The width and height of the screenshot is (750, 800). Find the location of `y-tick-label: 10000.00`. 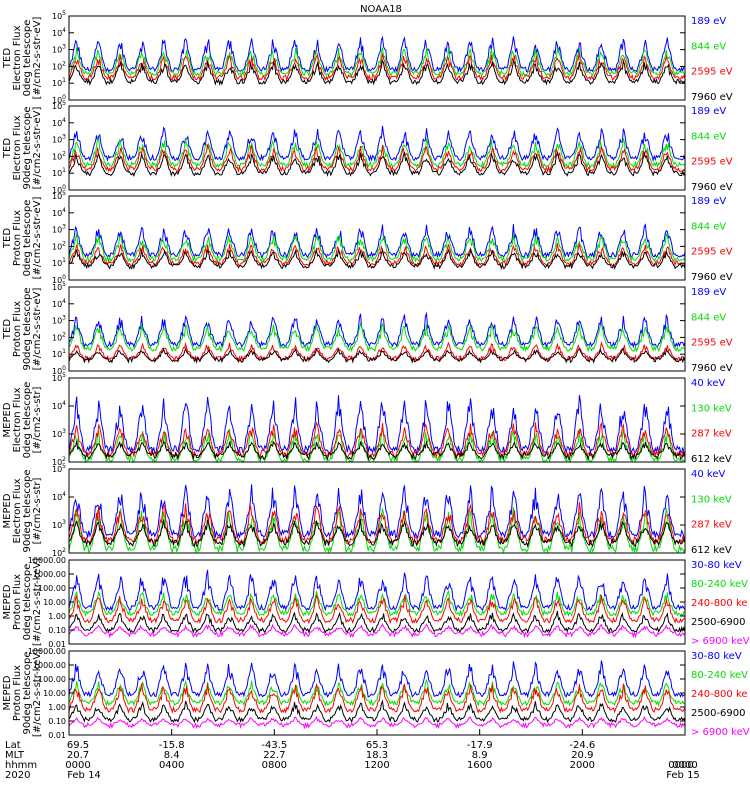

y-tick-label: 10000.00 is located at coordinates (47, 651).